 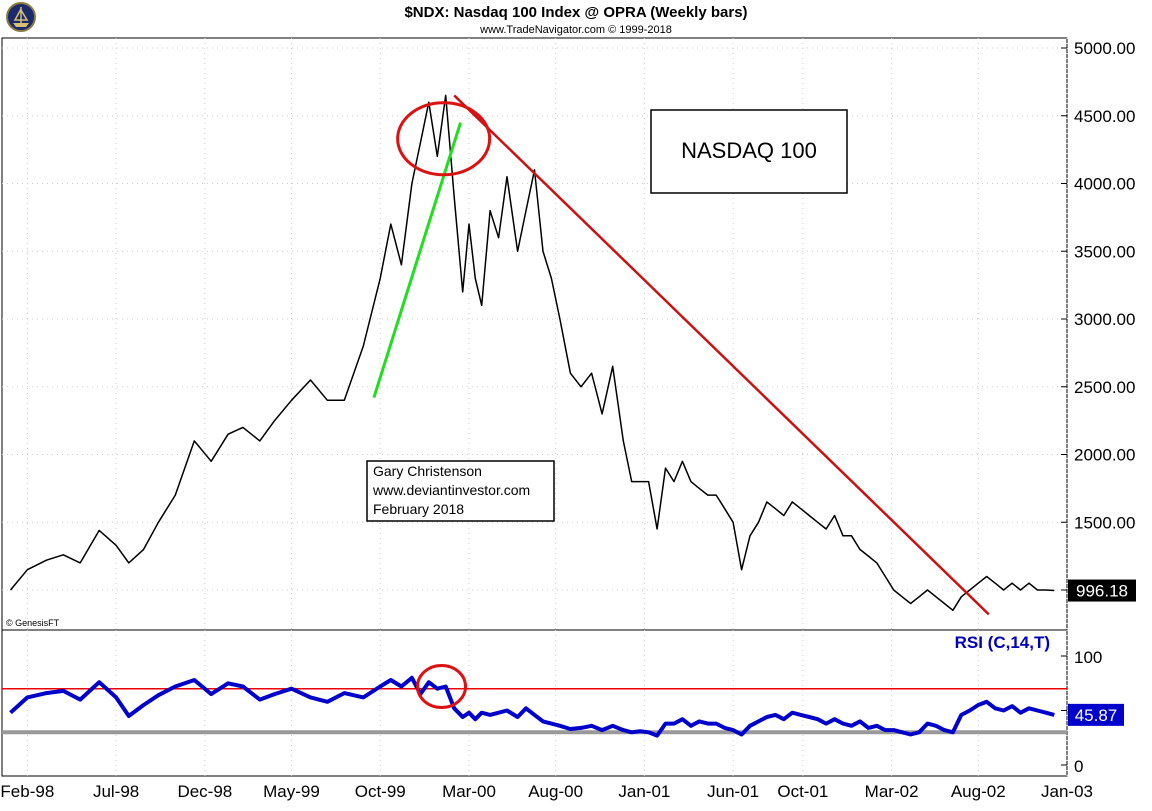 I want to click on x-tick-label: Jan-01, so click(x=644, y=791).